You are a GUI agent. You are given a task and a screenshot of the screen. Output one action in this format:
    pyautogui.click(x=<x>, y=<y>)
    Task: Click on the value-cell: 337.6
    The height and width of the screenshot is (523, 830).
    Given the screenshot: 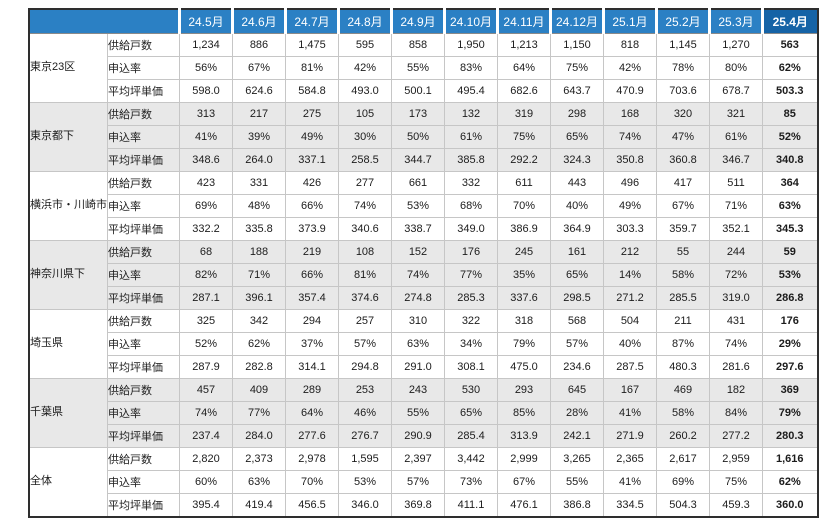 What is the action you would take?
    pyautogui.click(x=524, y=298)
    